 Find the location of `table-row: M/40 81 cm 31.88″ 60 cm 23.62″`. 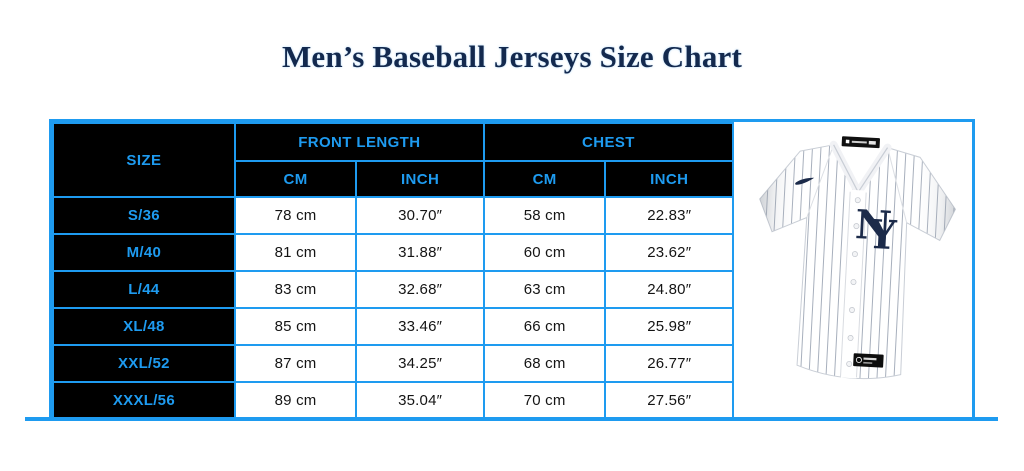

table-row: M/40 81 cm 31.88″ 60 cm 23.62″ is located at coordinates (393, 252).